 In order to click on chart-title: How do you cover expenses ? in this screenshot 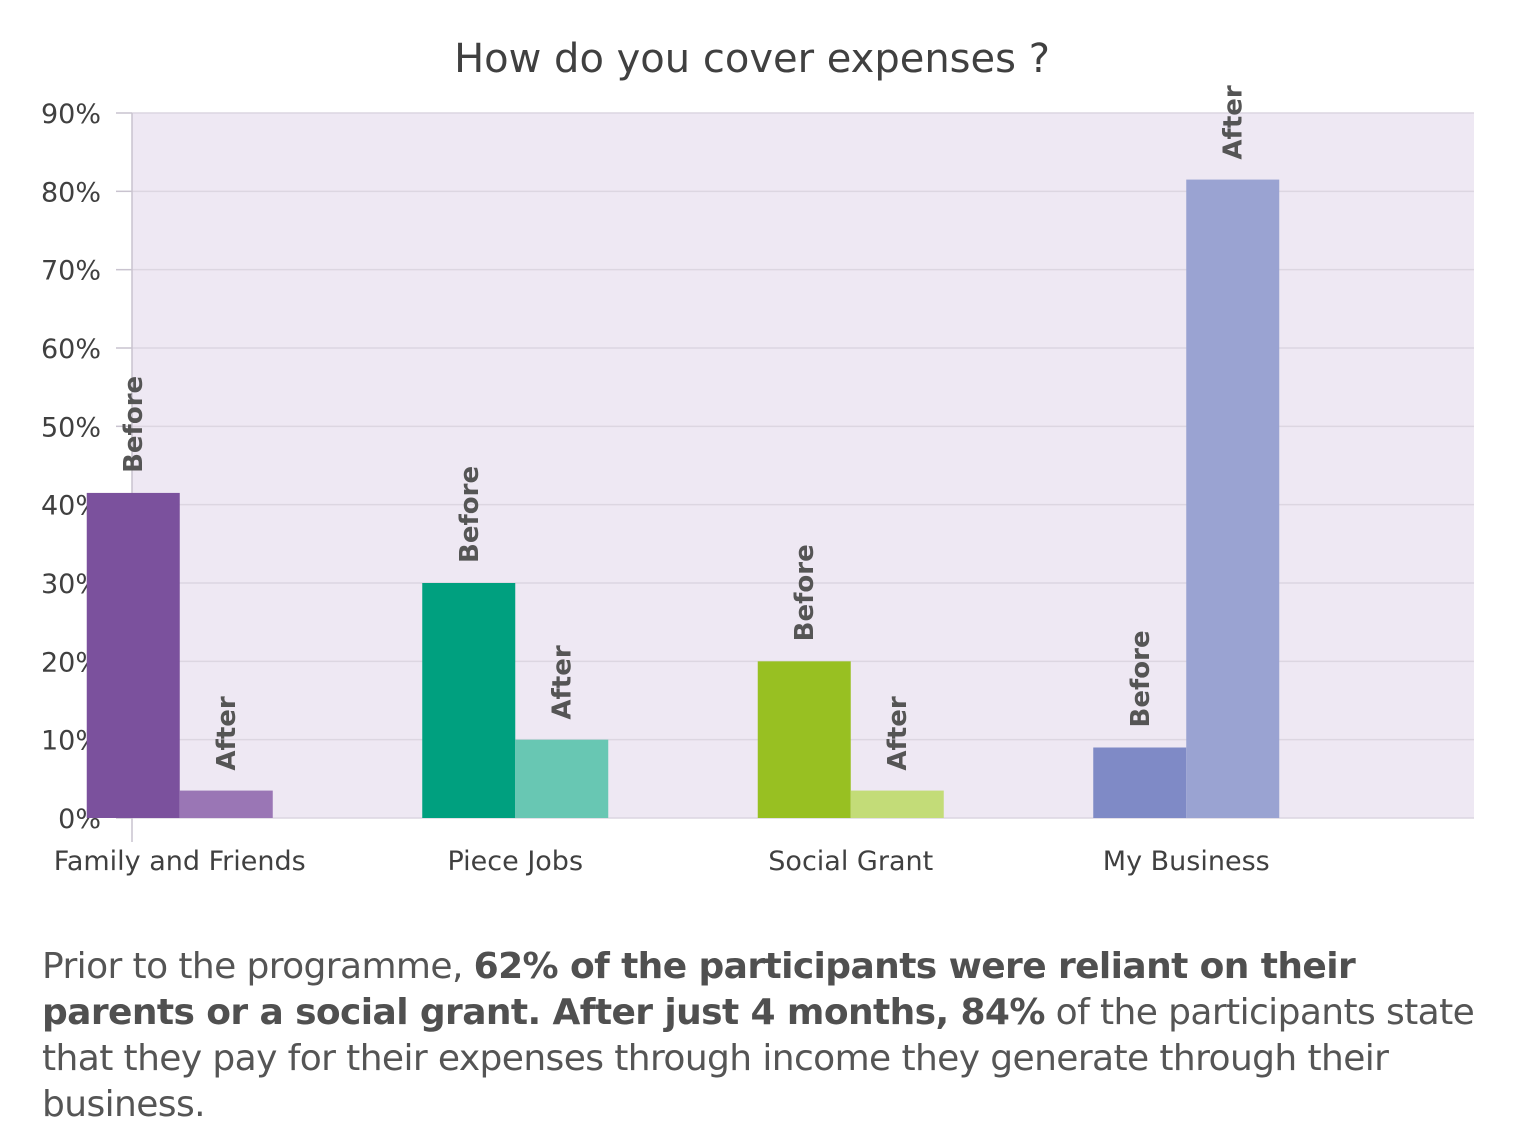, I will do `click(752, 59)`.